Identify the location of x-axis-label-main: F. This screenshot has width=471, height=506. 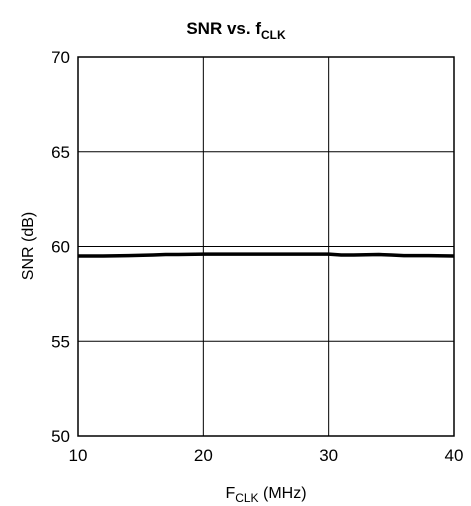
(230, 493).